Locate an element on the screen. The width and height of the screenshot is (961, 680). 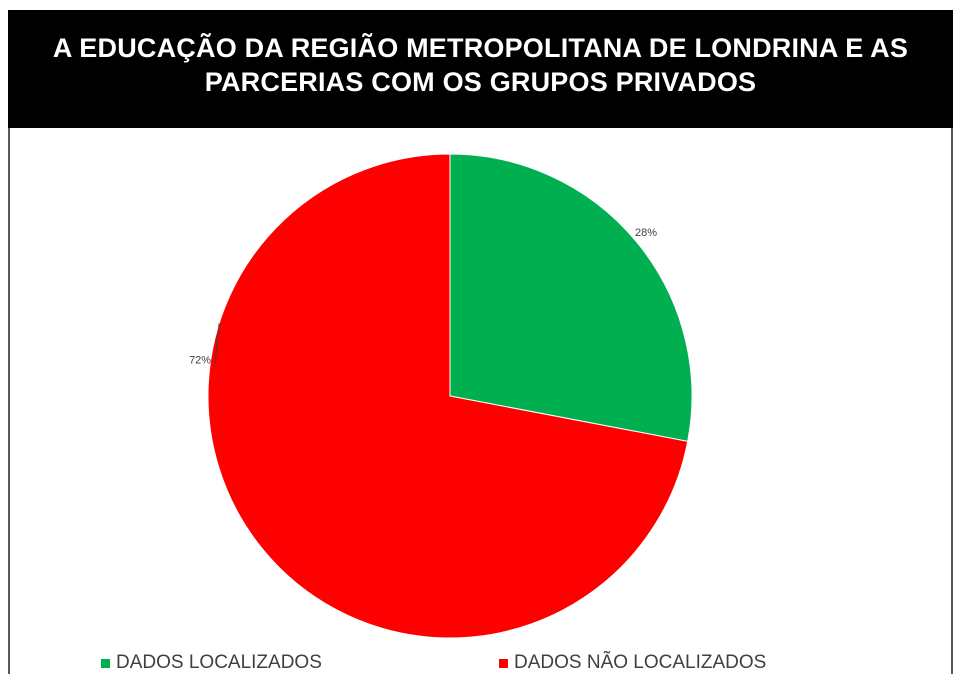
legend: DADOS LOCALIZADOS DADOS NÃO LOCALIZADOS is located at coordinates (482, 665).